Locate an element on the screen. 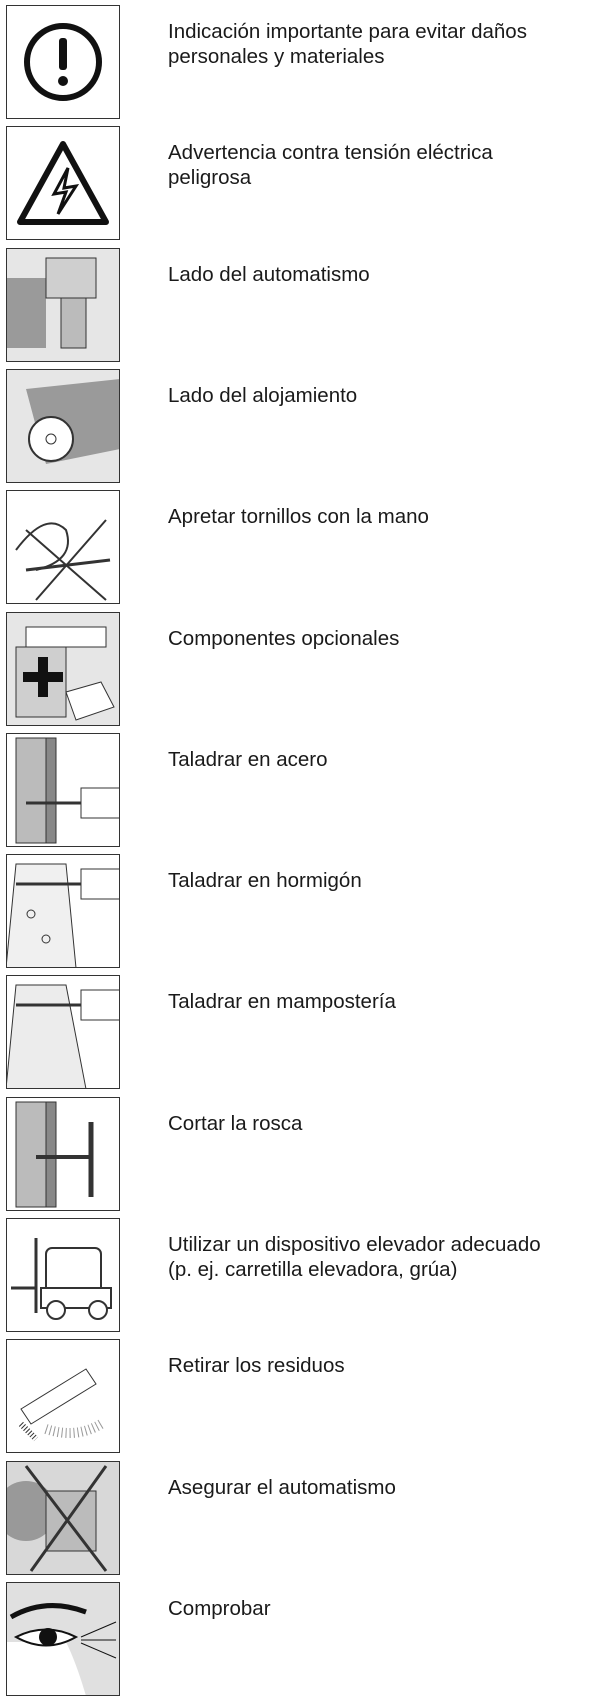 The height and width of the screenshot is (1703, 612). symbol-row: Asegurar el automatismo is located at coordinates (306, 1521).